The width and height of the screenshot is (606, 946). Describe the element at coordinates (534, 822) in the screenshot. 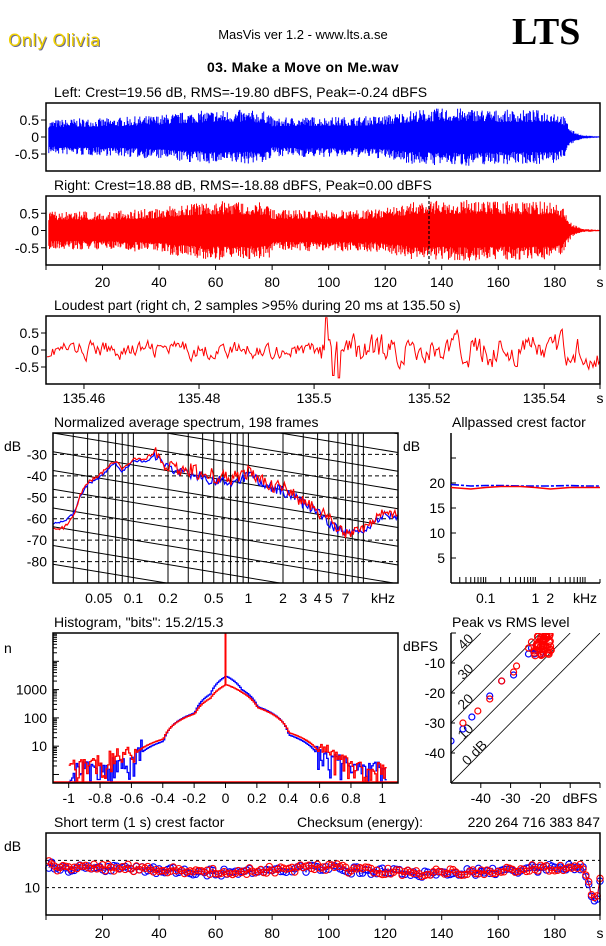

I see `checksum-value: 220 264 716 383 847` at that location.